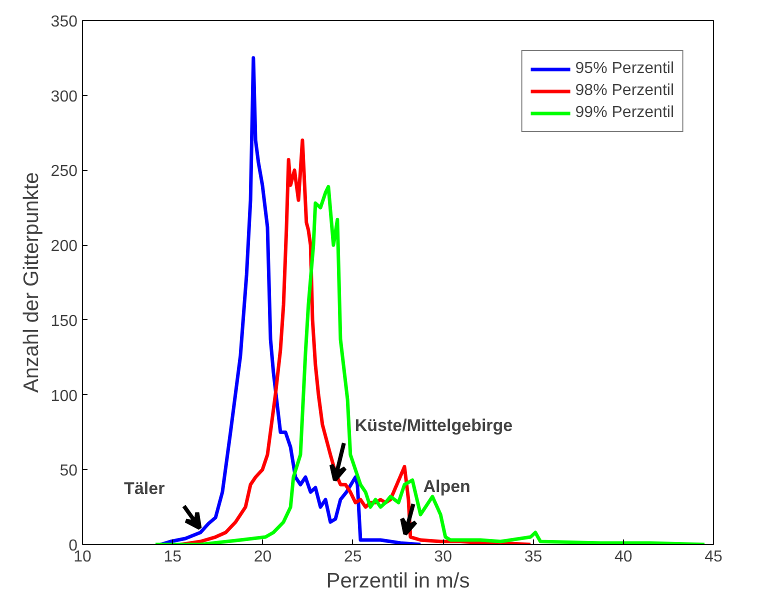  What do you see at coordinates (64, 396) in the screenshot?
I see `y-tick-label: 100` at bounding box center [64, 396].